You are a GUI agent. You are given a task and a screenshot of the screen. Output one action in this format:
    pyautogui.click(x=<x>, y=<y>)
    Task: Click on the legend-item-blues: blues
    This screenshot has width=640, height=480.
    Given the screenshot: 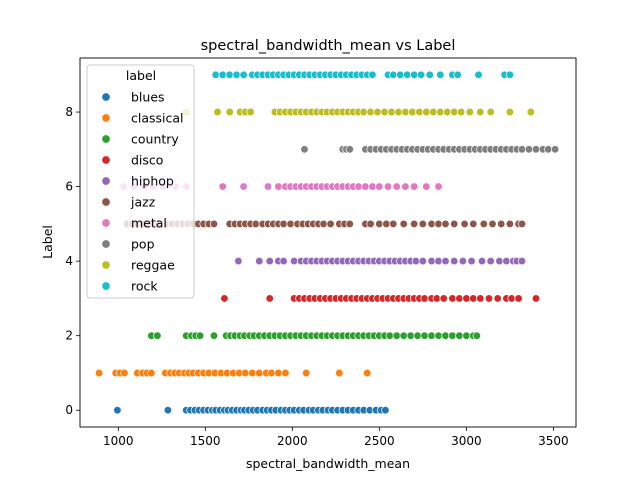 What is the action you would take?
    pyautogui.click(x=133, y=97)
    